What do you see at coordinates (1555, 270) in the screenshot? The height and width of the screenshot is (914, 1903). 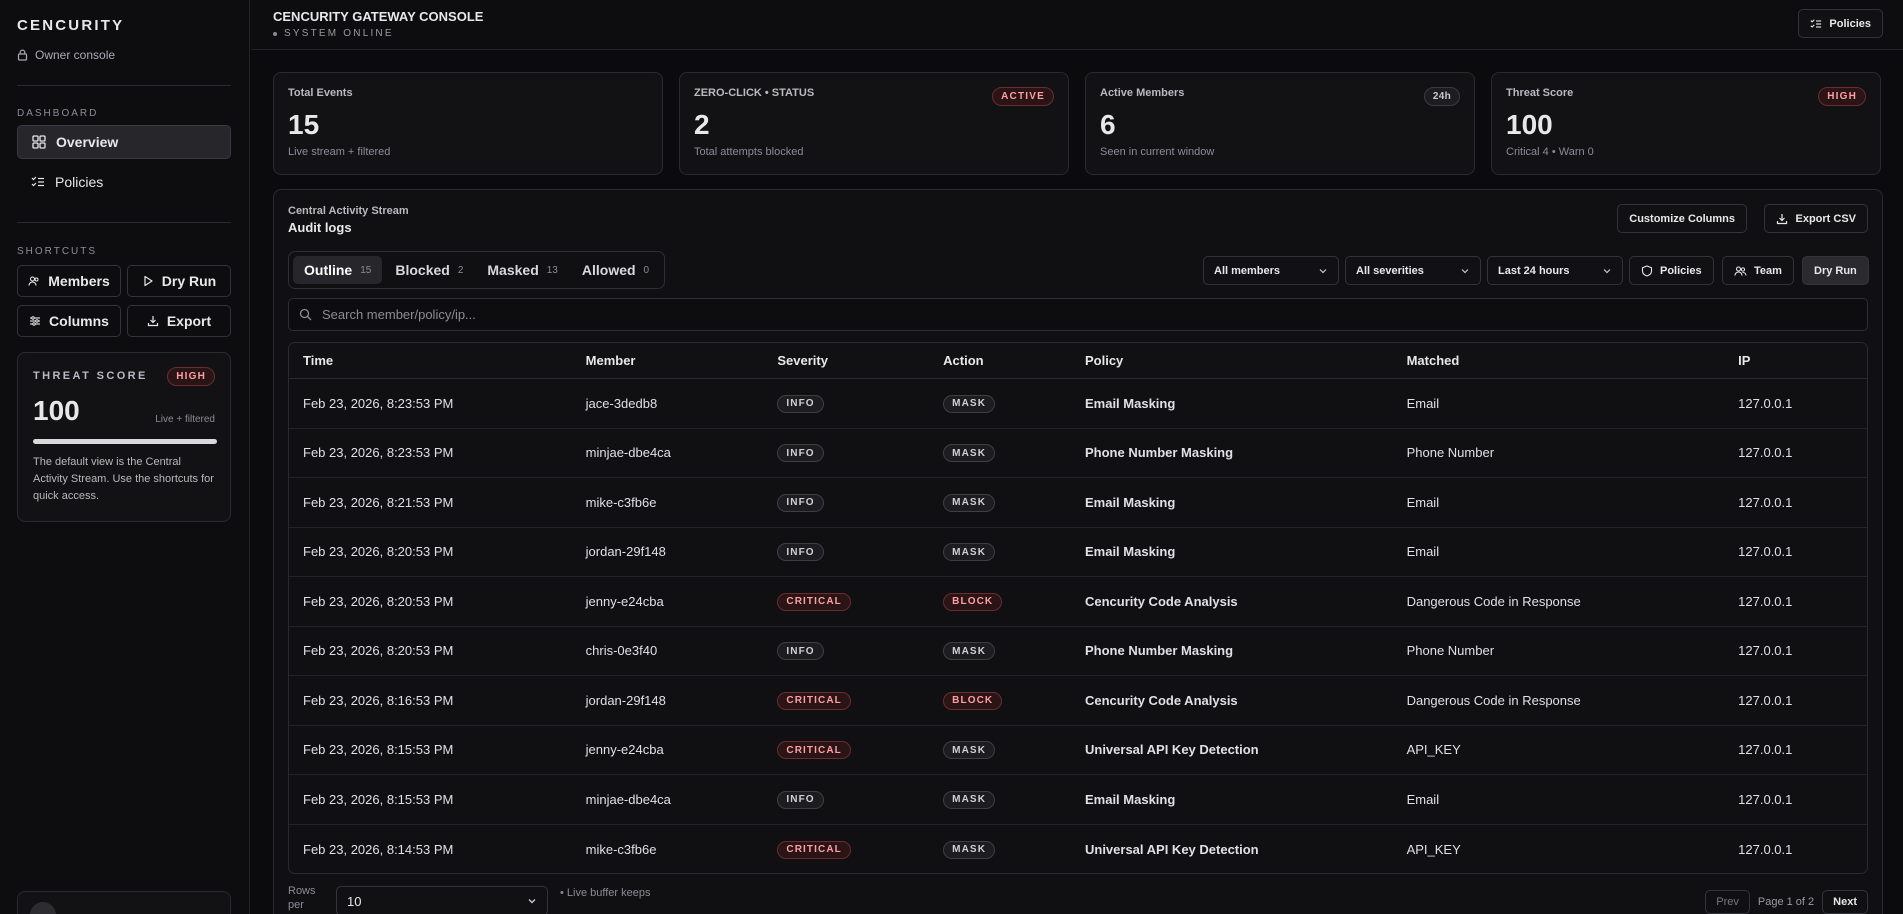 I see `time-range-select: Last 24 hours` at bounding box center [1555, 270].